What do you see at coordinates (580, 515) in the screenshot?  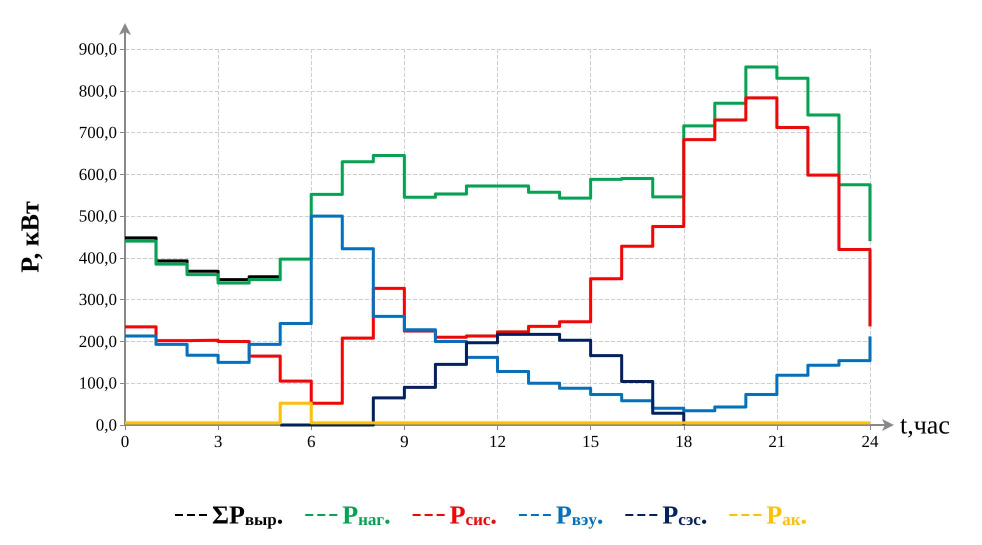 I see `legend-label: Pвэу.` at bounding box center [580, 515].